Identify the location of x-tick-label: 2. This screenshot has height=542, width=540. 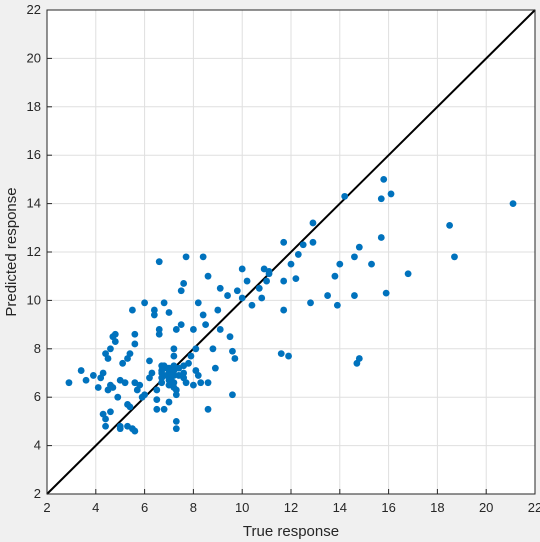
(46, 507).